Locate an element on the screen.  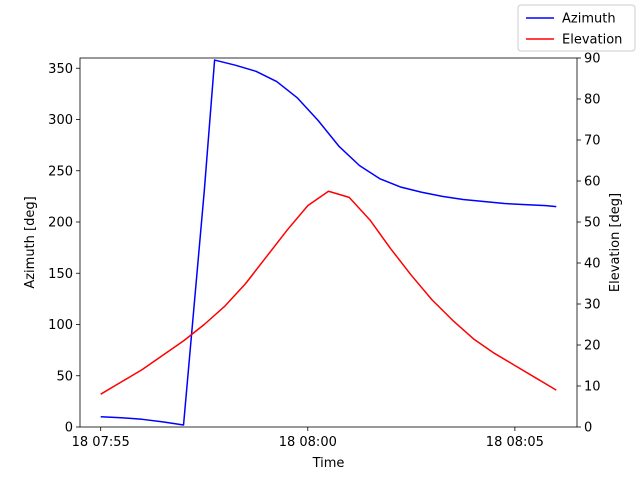
y-left-tick-label: 200 is located at coordinates (60, 223).